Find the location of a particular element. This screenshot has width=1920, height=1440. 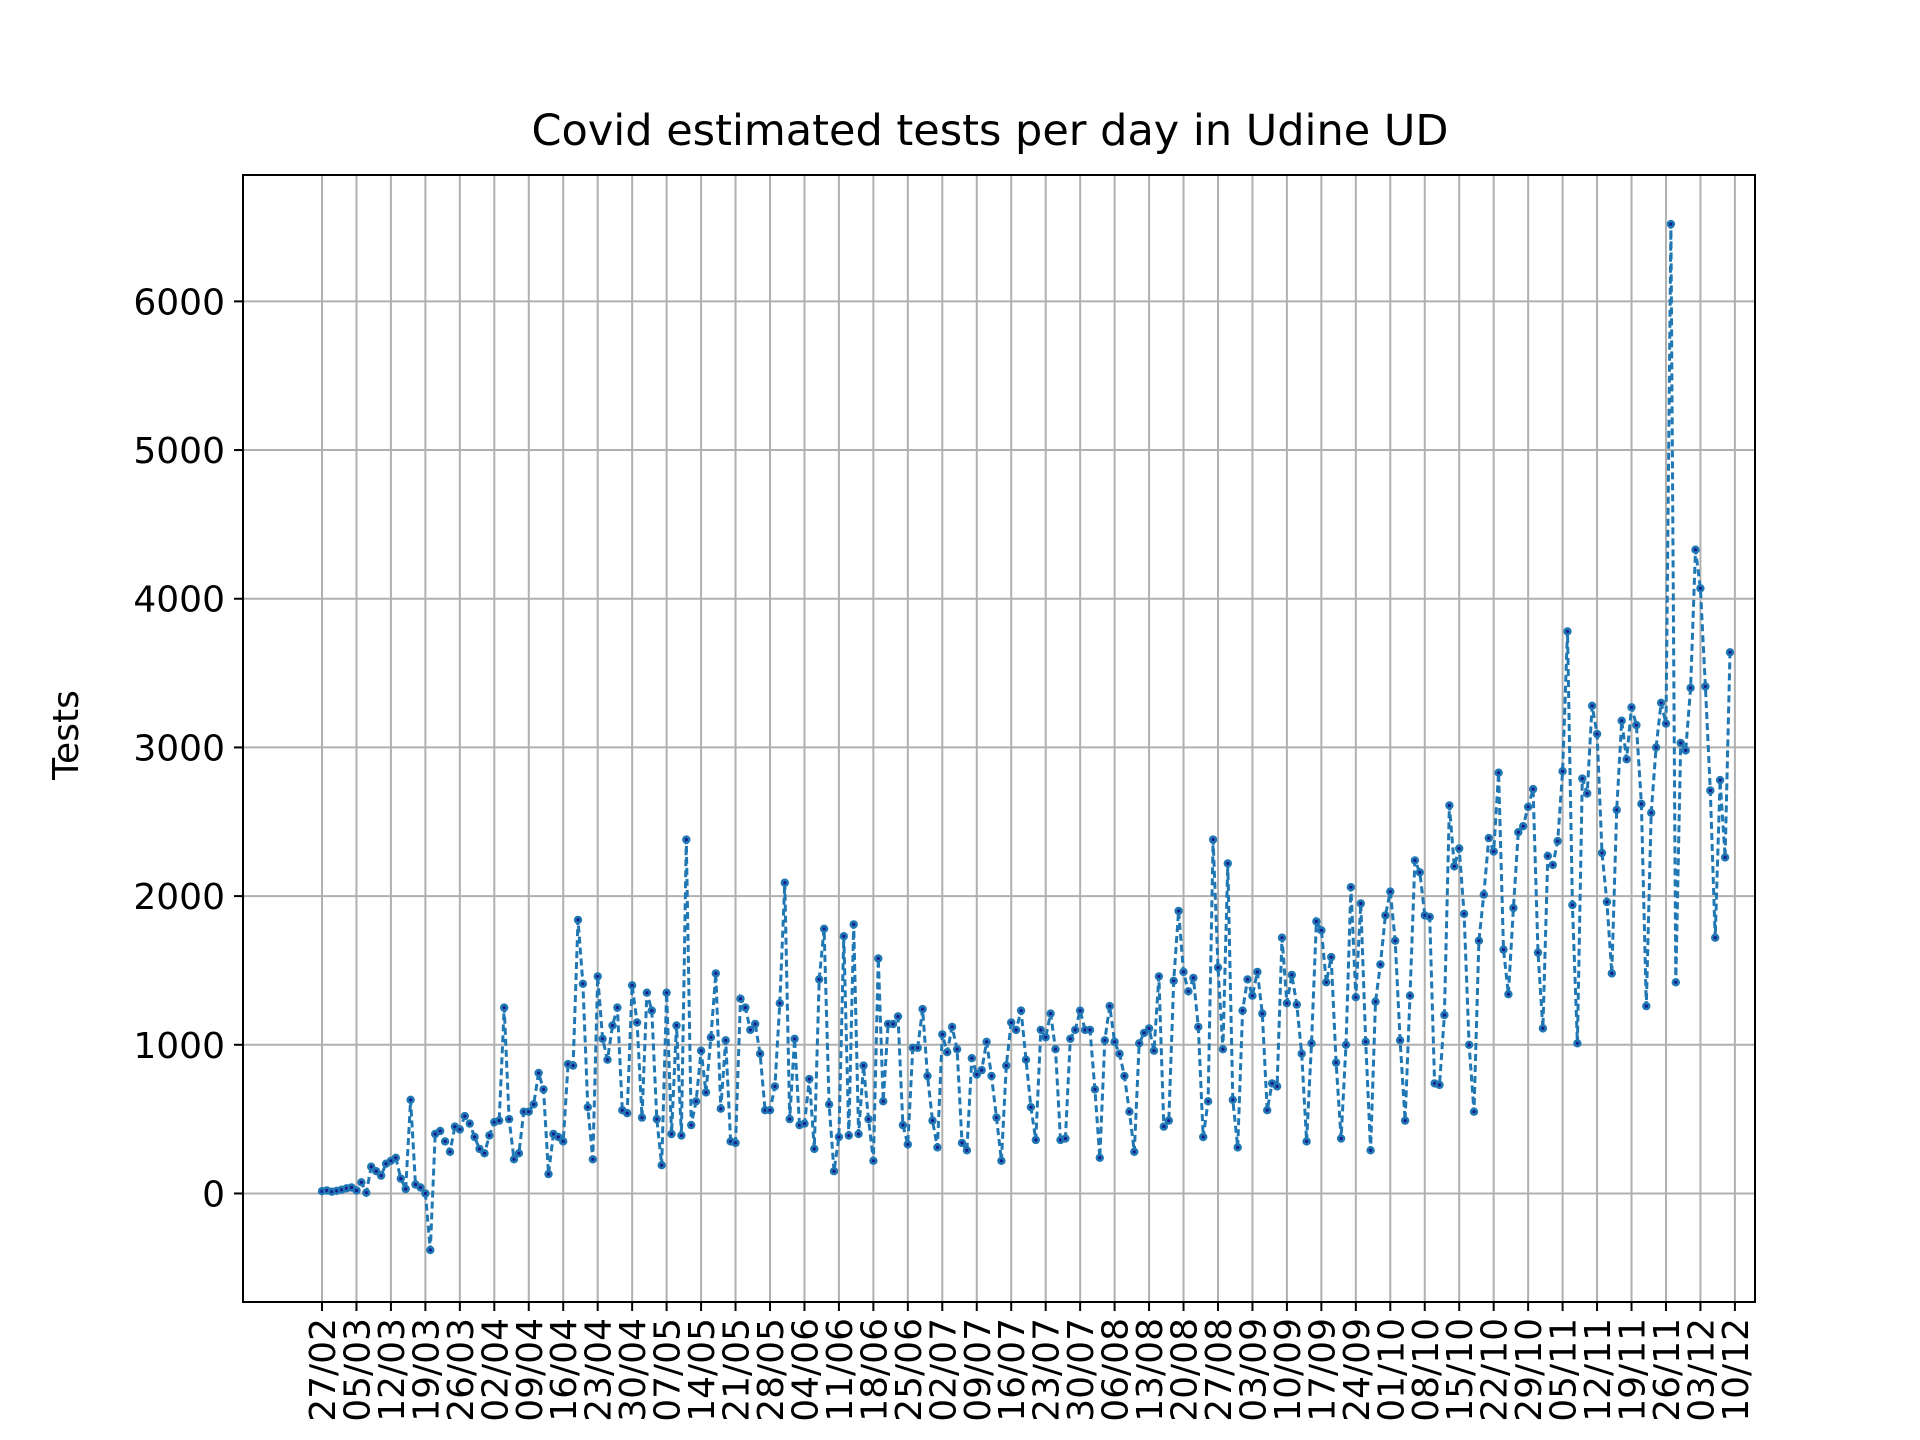

x-tick-label: 28/05 is located at coordinates (771, 1370).